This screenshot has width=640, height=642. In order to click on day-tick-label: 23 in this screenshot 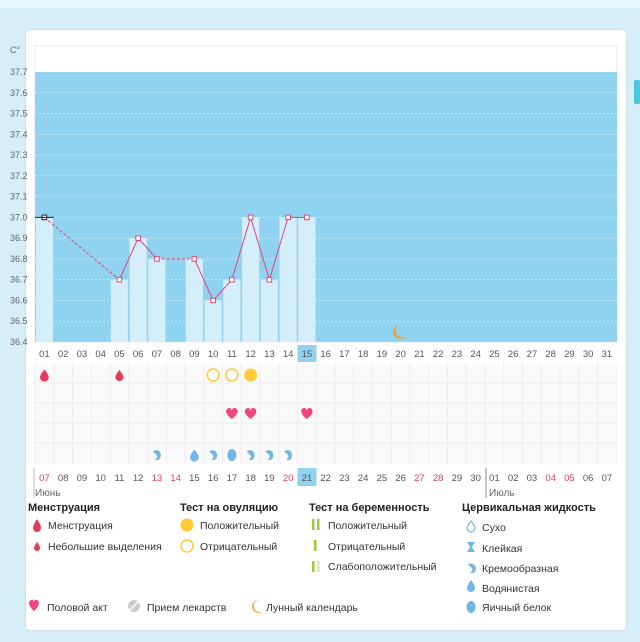, I will do `click(457, 354)`.